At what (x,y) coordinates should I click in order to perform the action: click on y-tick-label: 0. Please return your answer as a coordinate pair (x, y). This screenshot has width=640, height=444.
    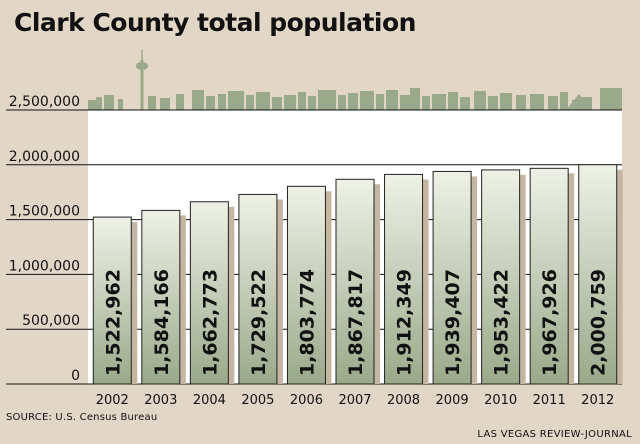
    Looking at the image, I should click on (75, 376).